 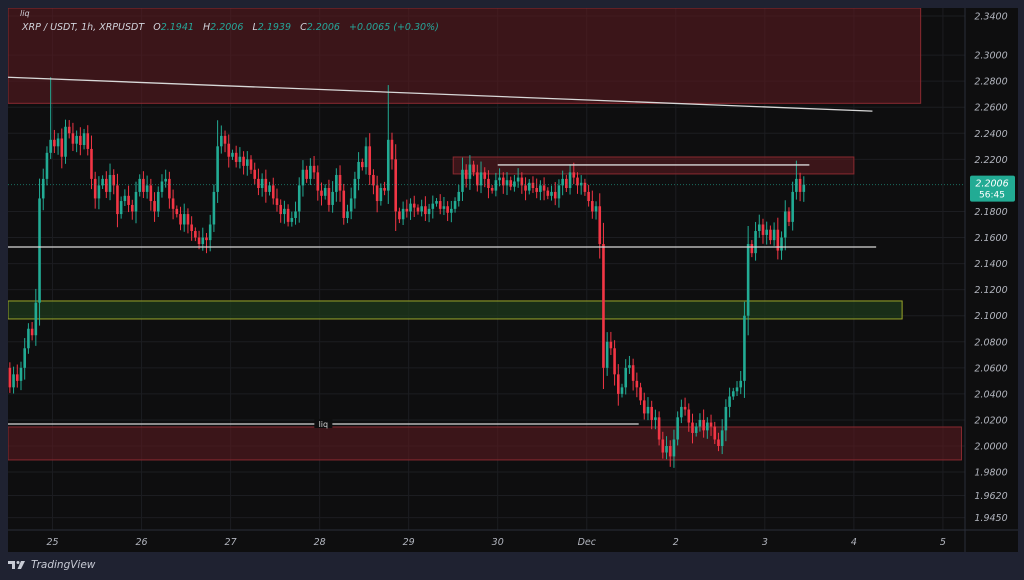 What do you see at coordinates (323, 423) in the screenshot?
I see `line-label-bg` at bounding box center [323, 423].